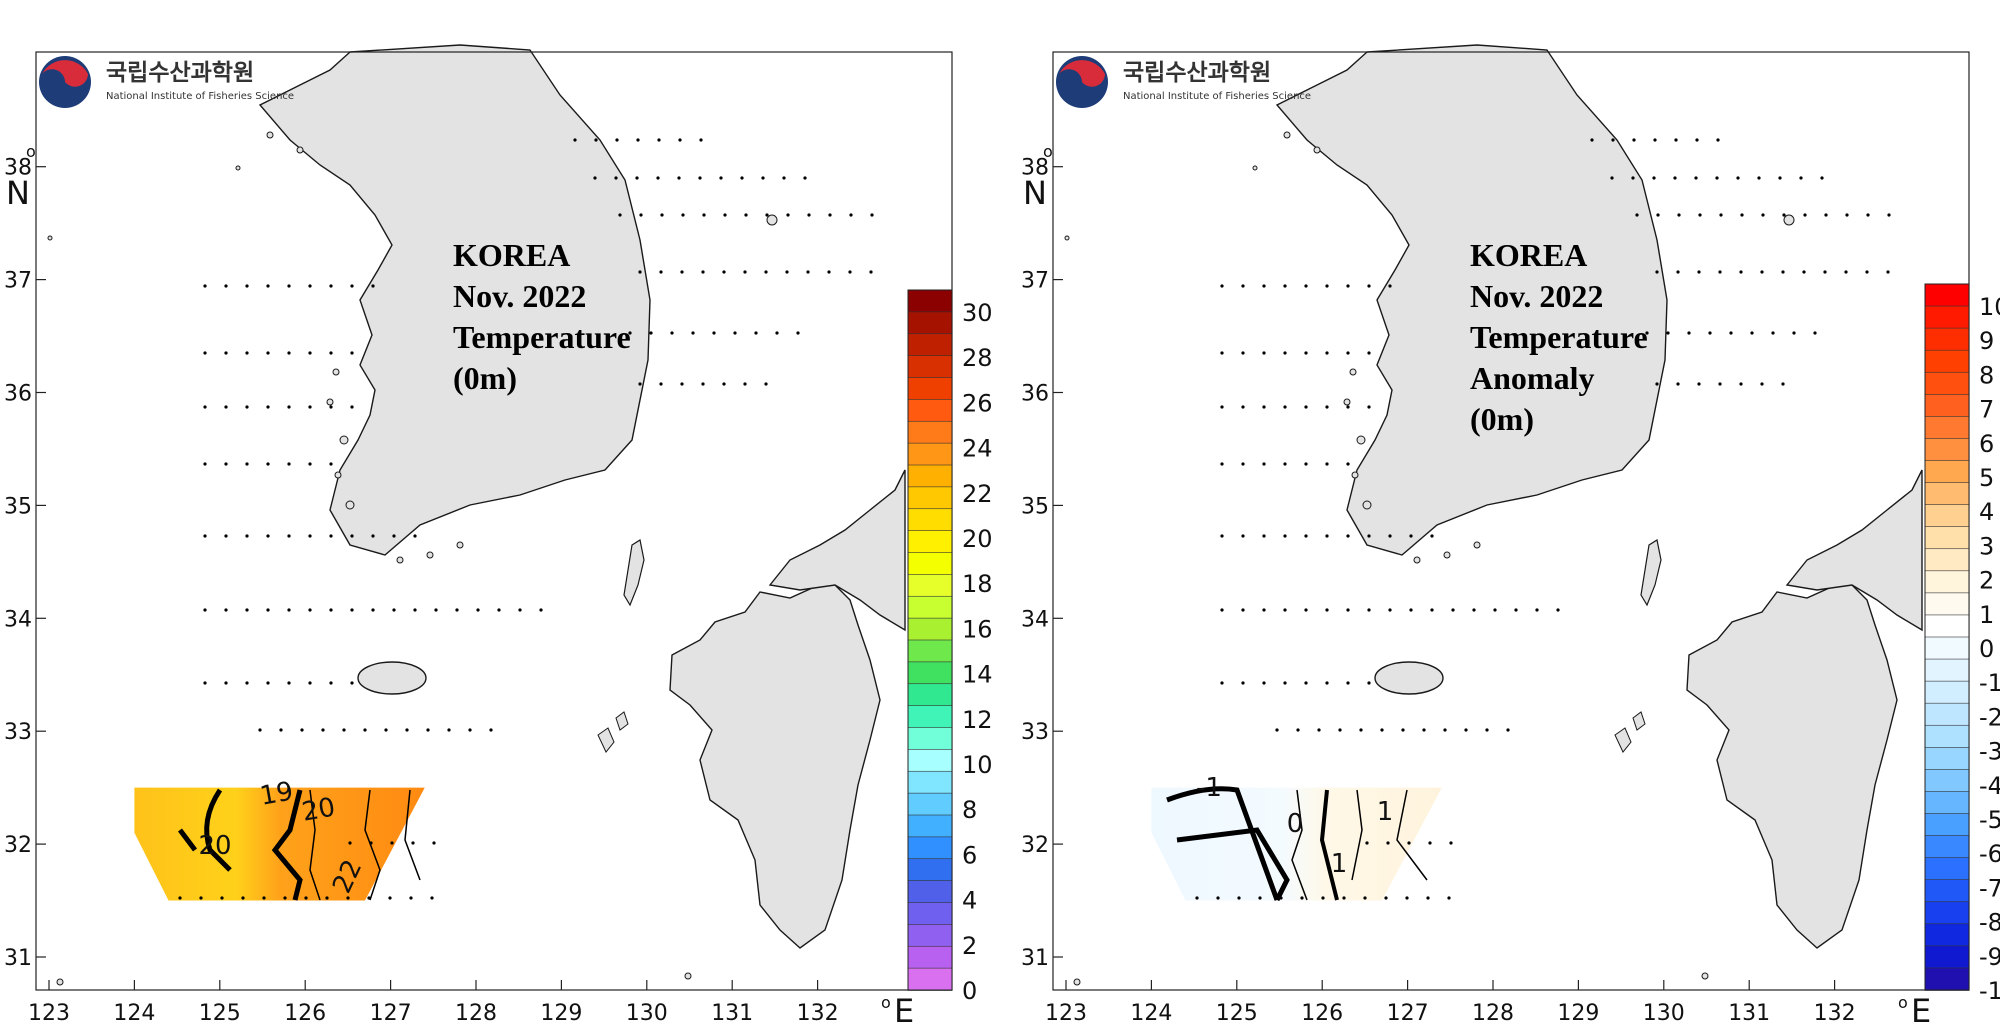 Image resolution: width=2000 pixels, height=1028 pixels. I want to click on title-line: KOREA, so click(1528, 255).